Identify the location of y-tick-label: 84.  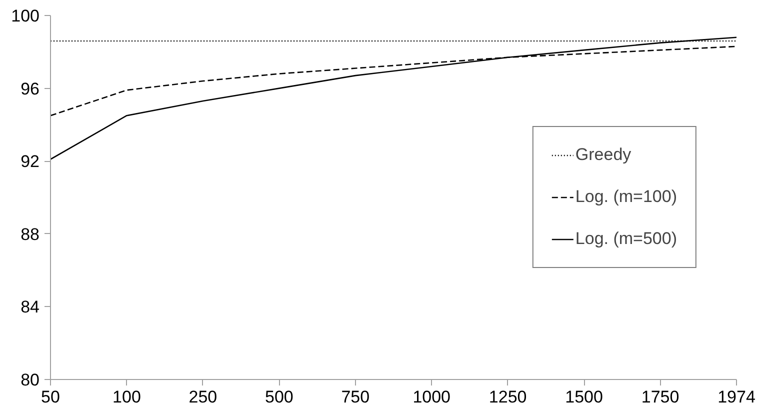
(30, 307).